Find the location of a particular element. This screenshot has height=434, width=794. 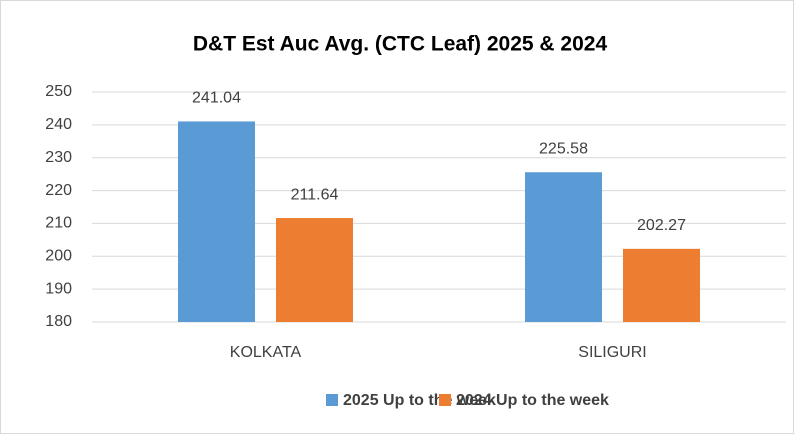

data-label: 211.64 is located at coordinates (315, 194).